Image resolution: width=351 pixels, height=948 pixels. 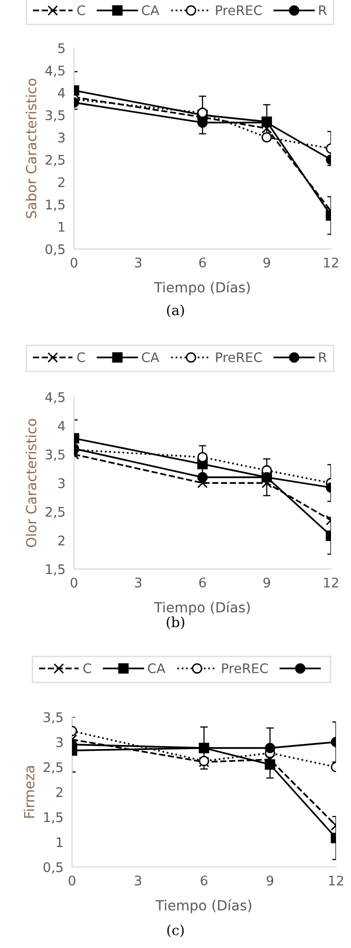 I want to click on y-tick-label: 5, so click(x=61, y=48).